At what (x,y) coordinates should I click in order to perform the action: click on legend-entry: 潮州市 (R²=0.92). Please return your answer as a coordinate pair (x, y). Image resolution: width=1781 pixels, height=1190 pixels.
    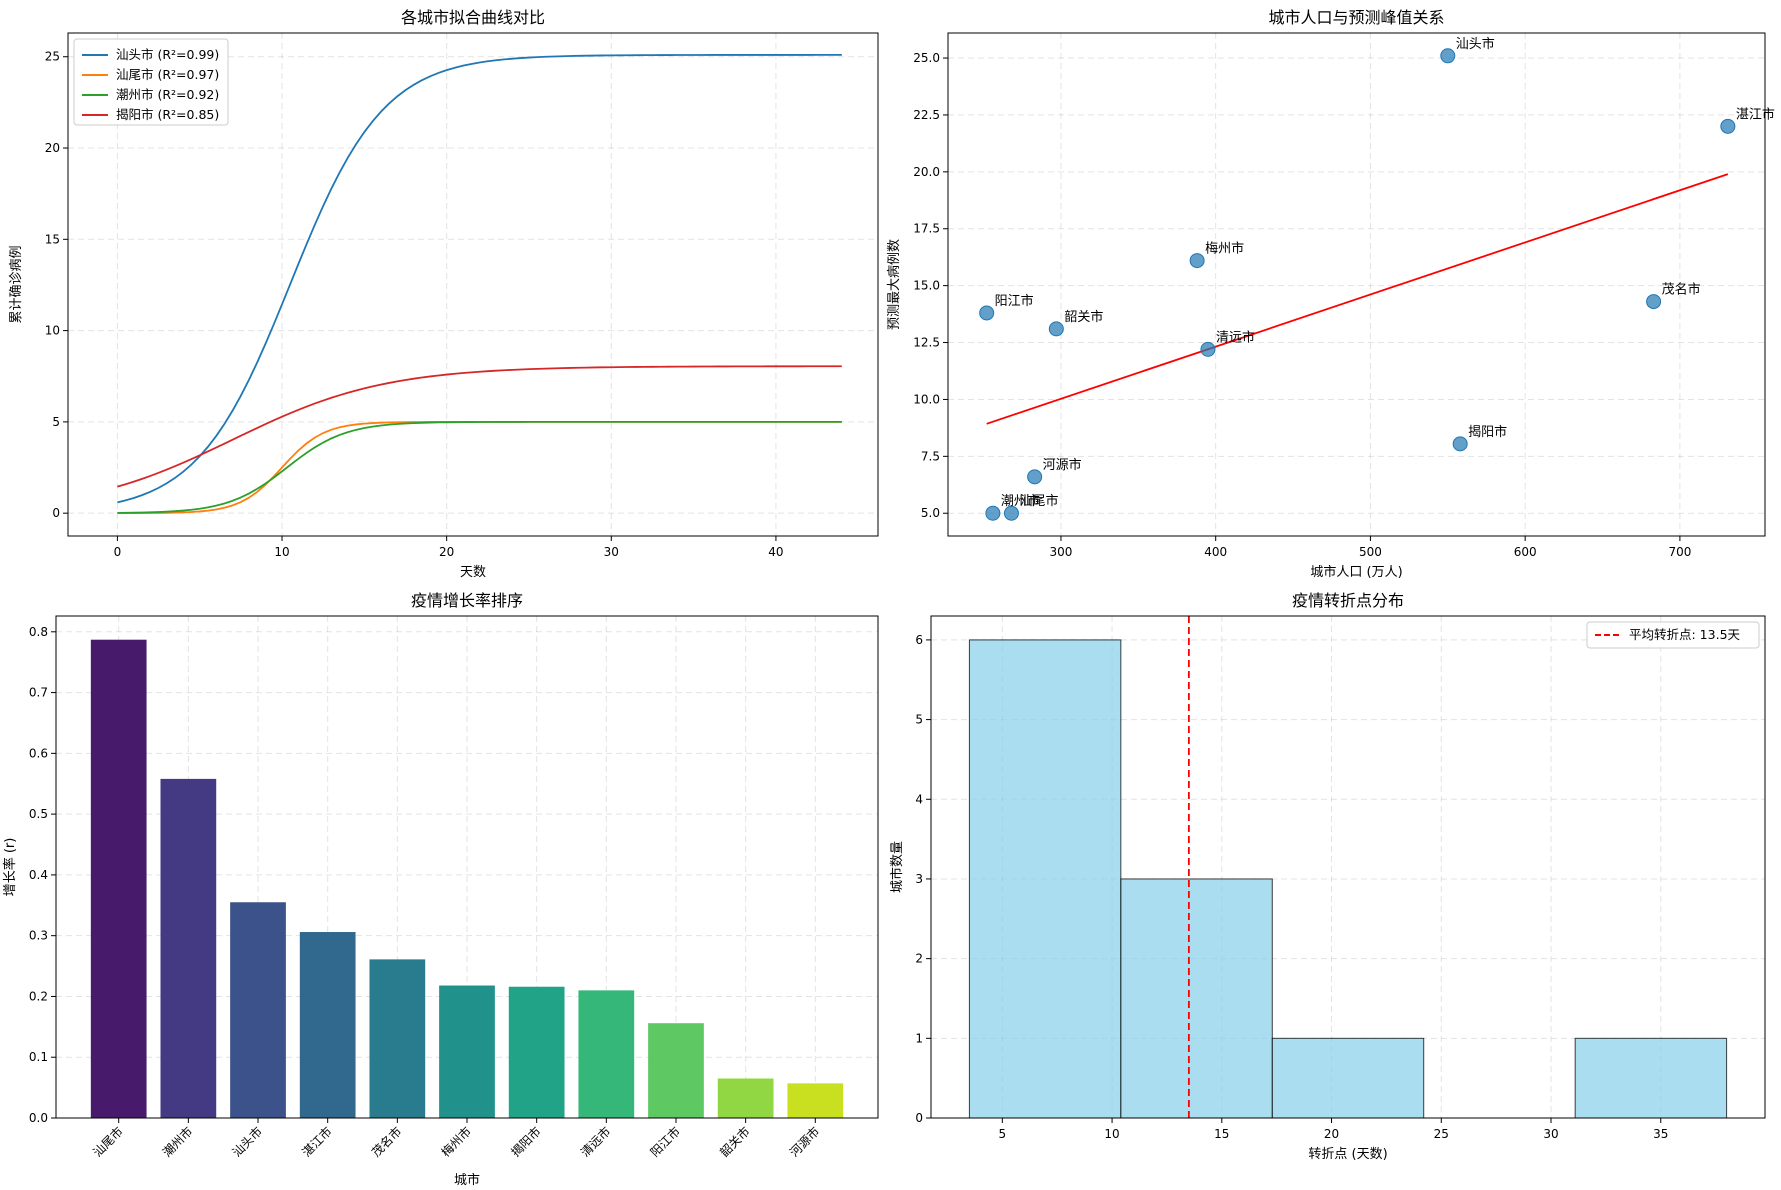
    Looking at the image, I should click on (167, 94).